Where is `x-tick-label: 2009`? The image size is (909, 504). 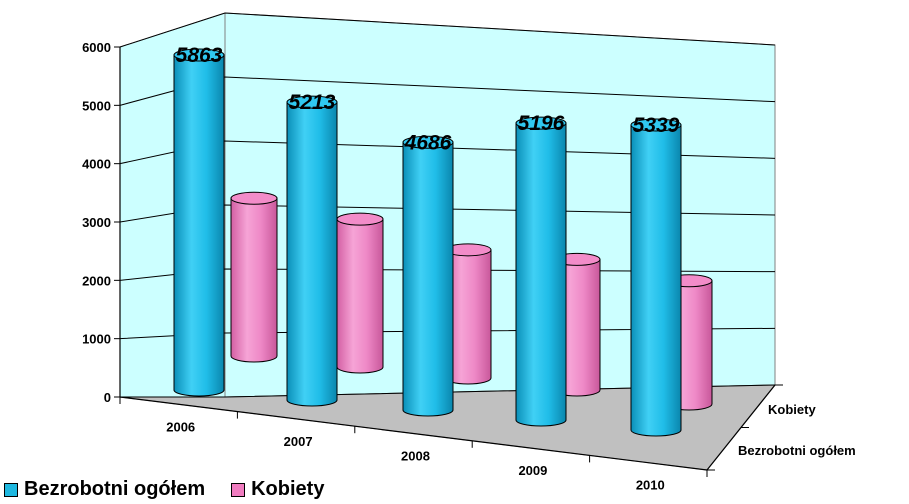
x-tick-label: 2009 is located at coordinates (532, 470).